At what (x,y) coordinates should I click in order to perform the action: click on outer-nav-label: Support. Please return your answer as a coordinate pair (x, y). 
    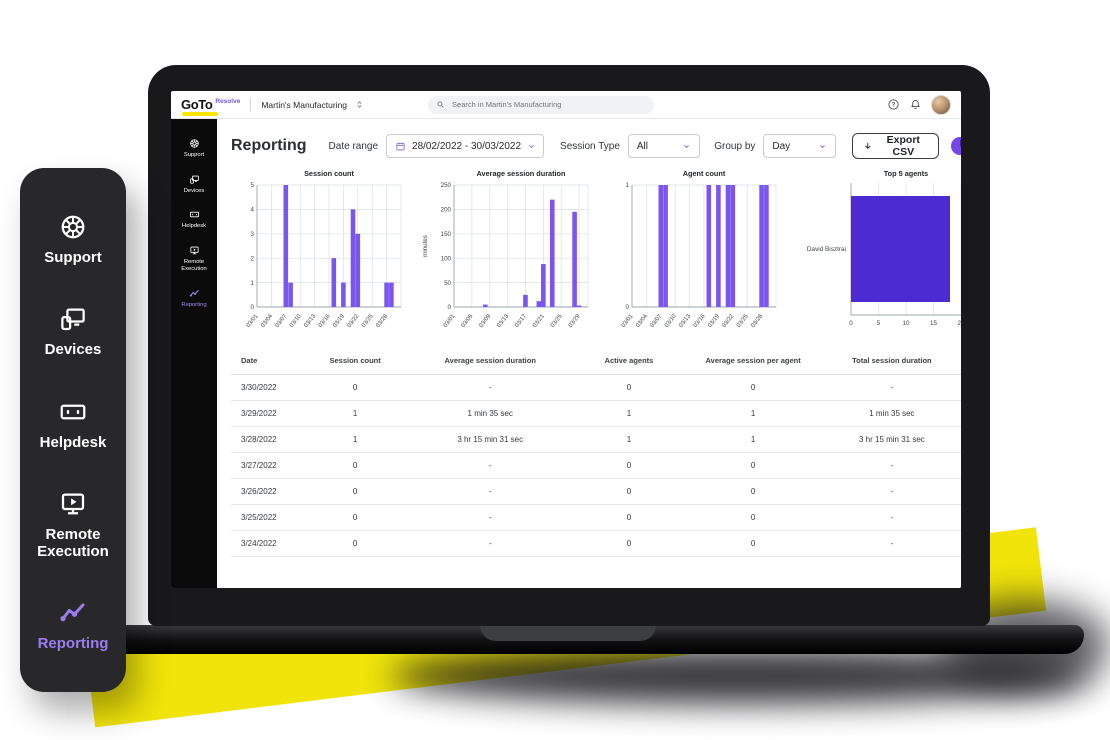
    Looking at the image, I should click on (73, 257).